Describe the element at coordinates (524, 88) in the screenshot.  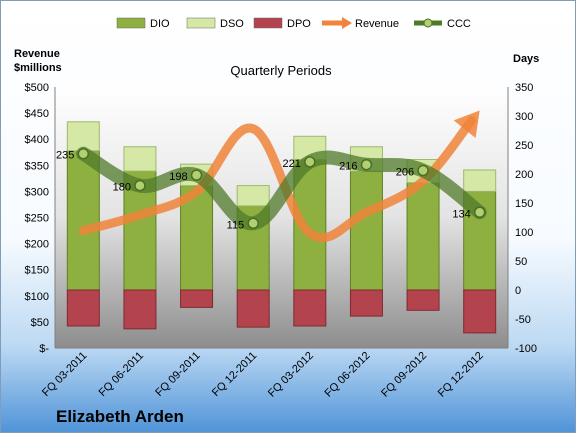
I see `y-right-tick-label: 350` at that location.